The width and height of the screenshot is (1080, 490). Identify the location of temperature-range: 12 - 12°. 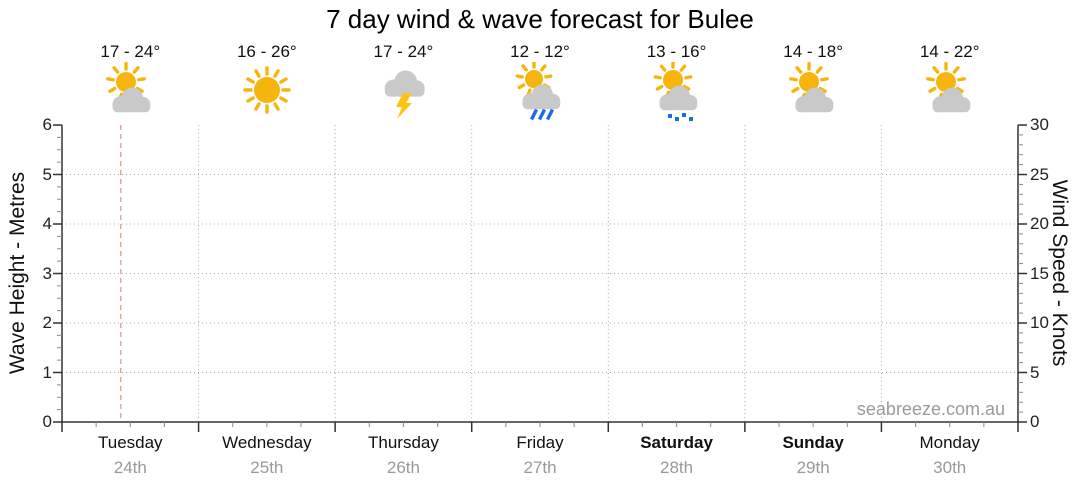
(540, 51).